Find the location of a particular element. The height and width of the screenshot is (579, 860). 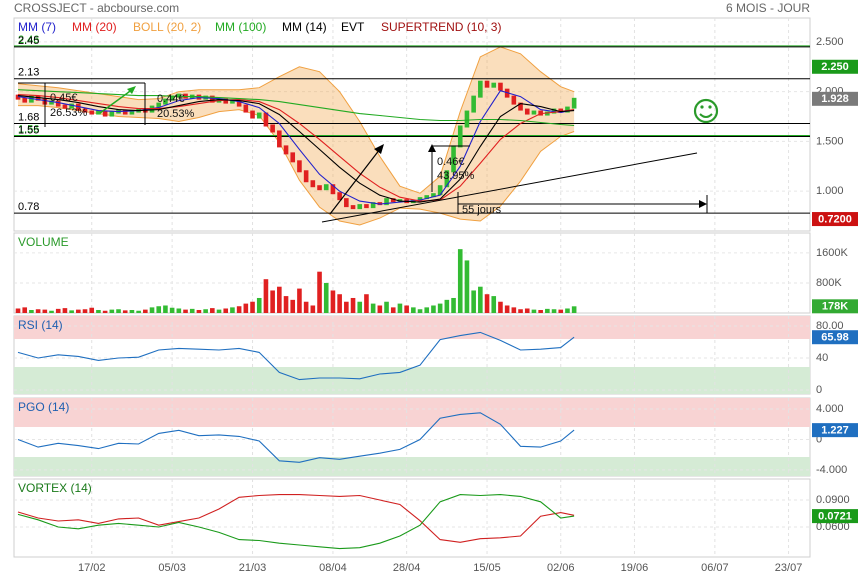

legend-entry: MM (20) is located at coordinates (94, 27).